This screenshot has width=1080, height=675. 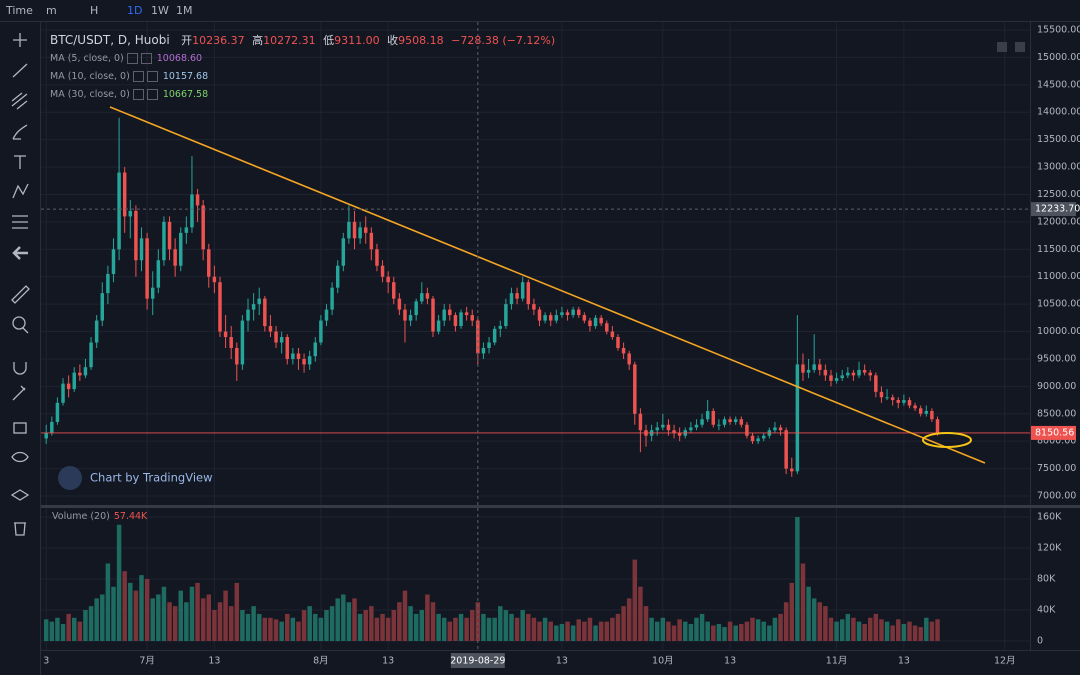 I want to click on back-tool, so click(x=20, y=253).